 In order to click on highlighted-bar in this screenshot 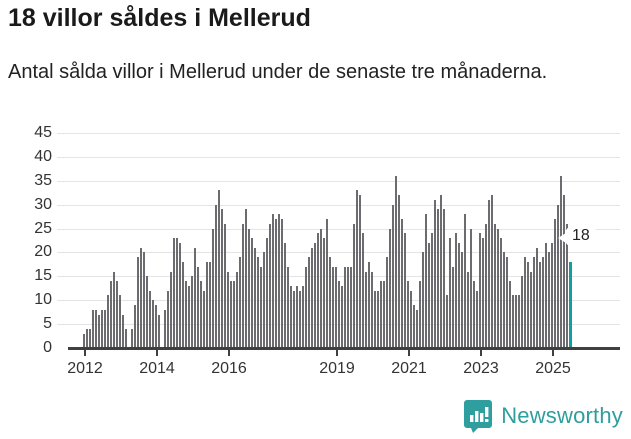, I will do `click(570, 304)`.